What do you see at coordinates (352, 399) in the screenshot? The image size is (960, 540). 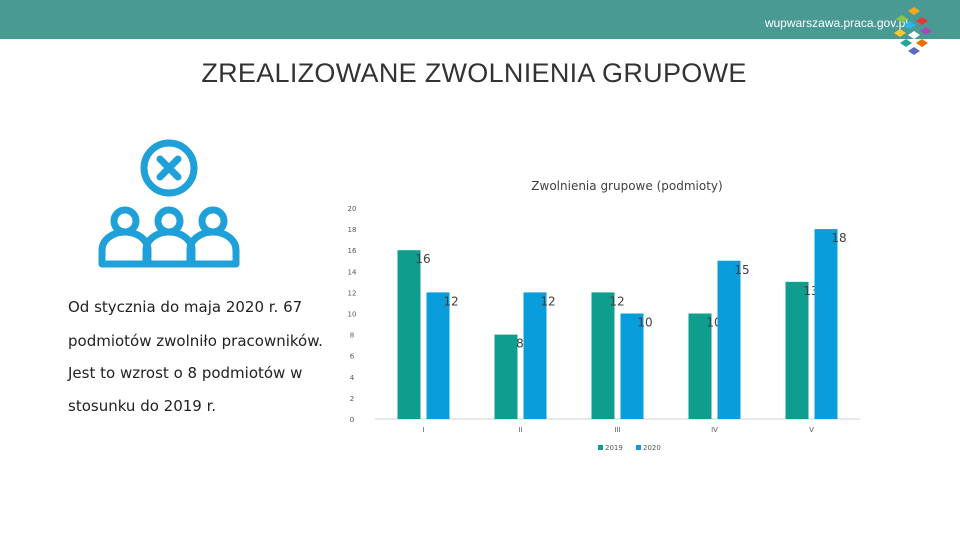 I see `y-tick-label: 2` at bounding box center [352, 399].